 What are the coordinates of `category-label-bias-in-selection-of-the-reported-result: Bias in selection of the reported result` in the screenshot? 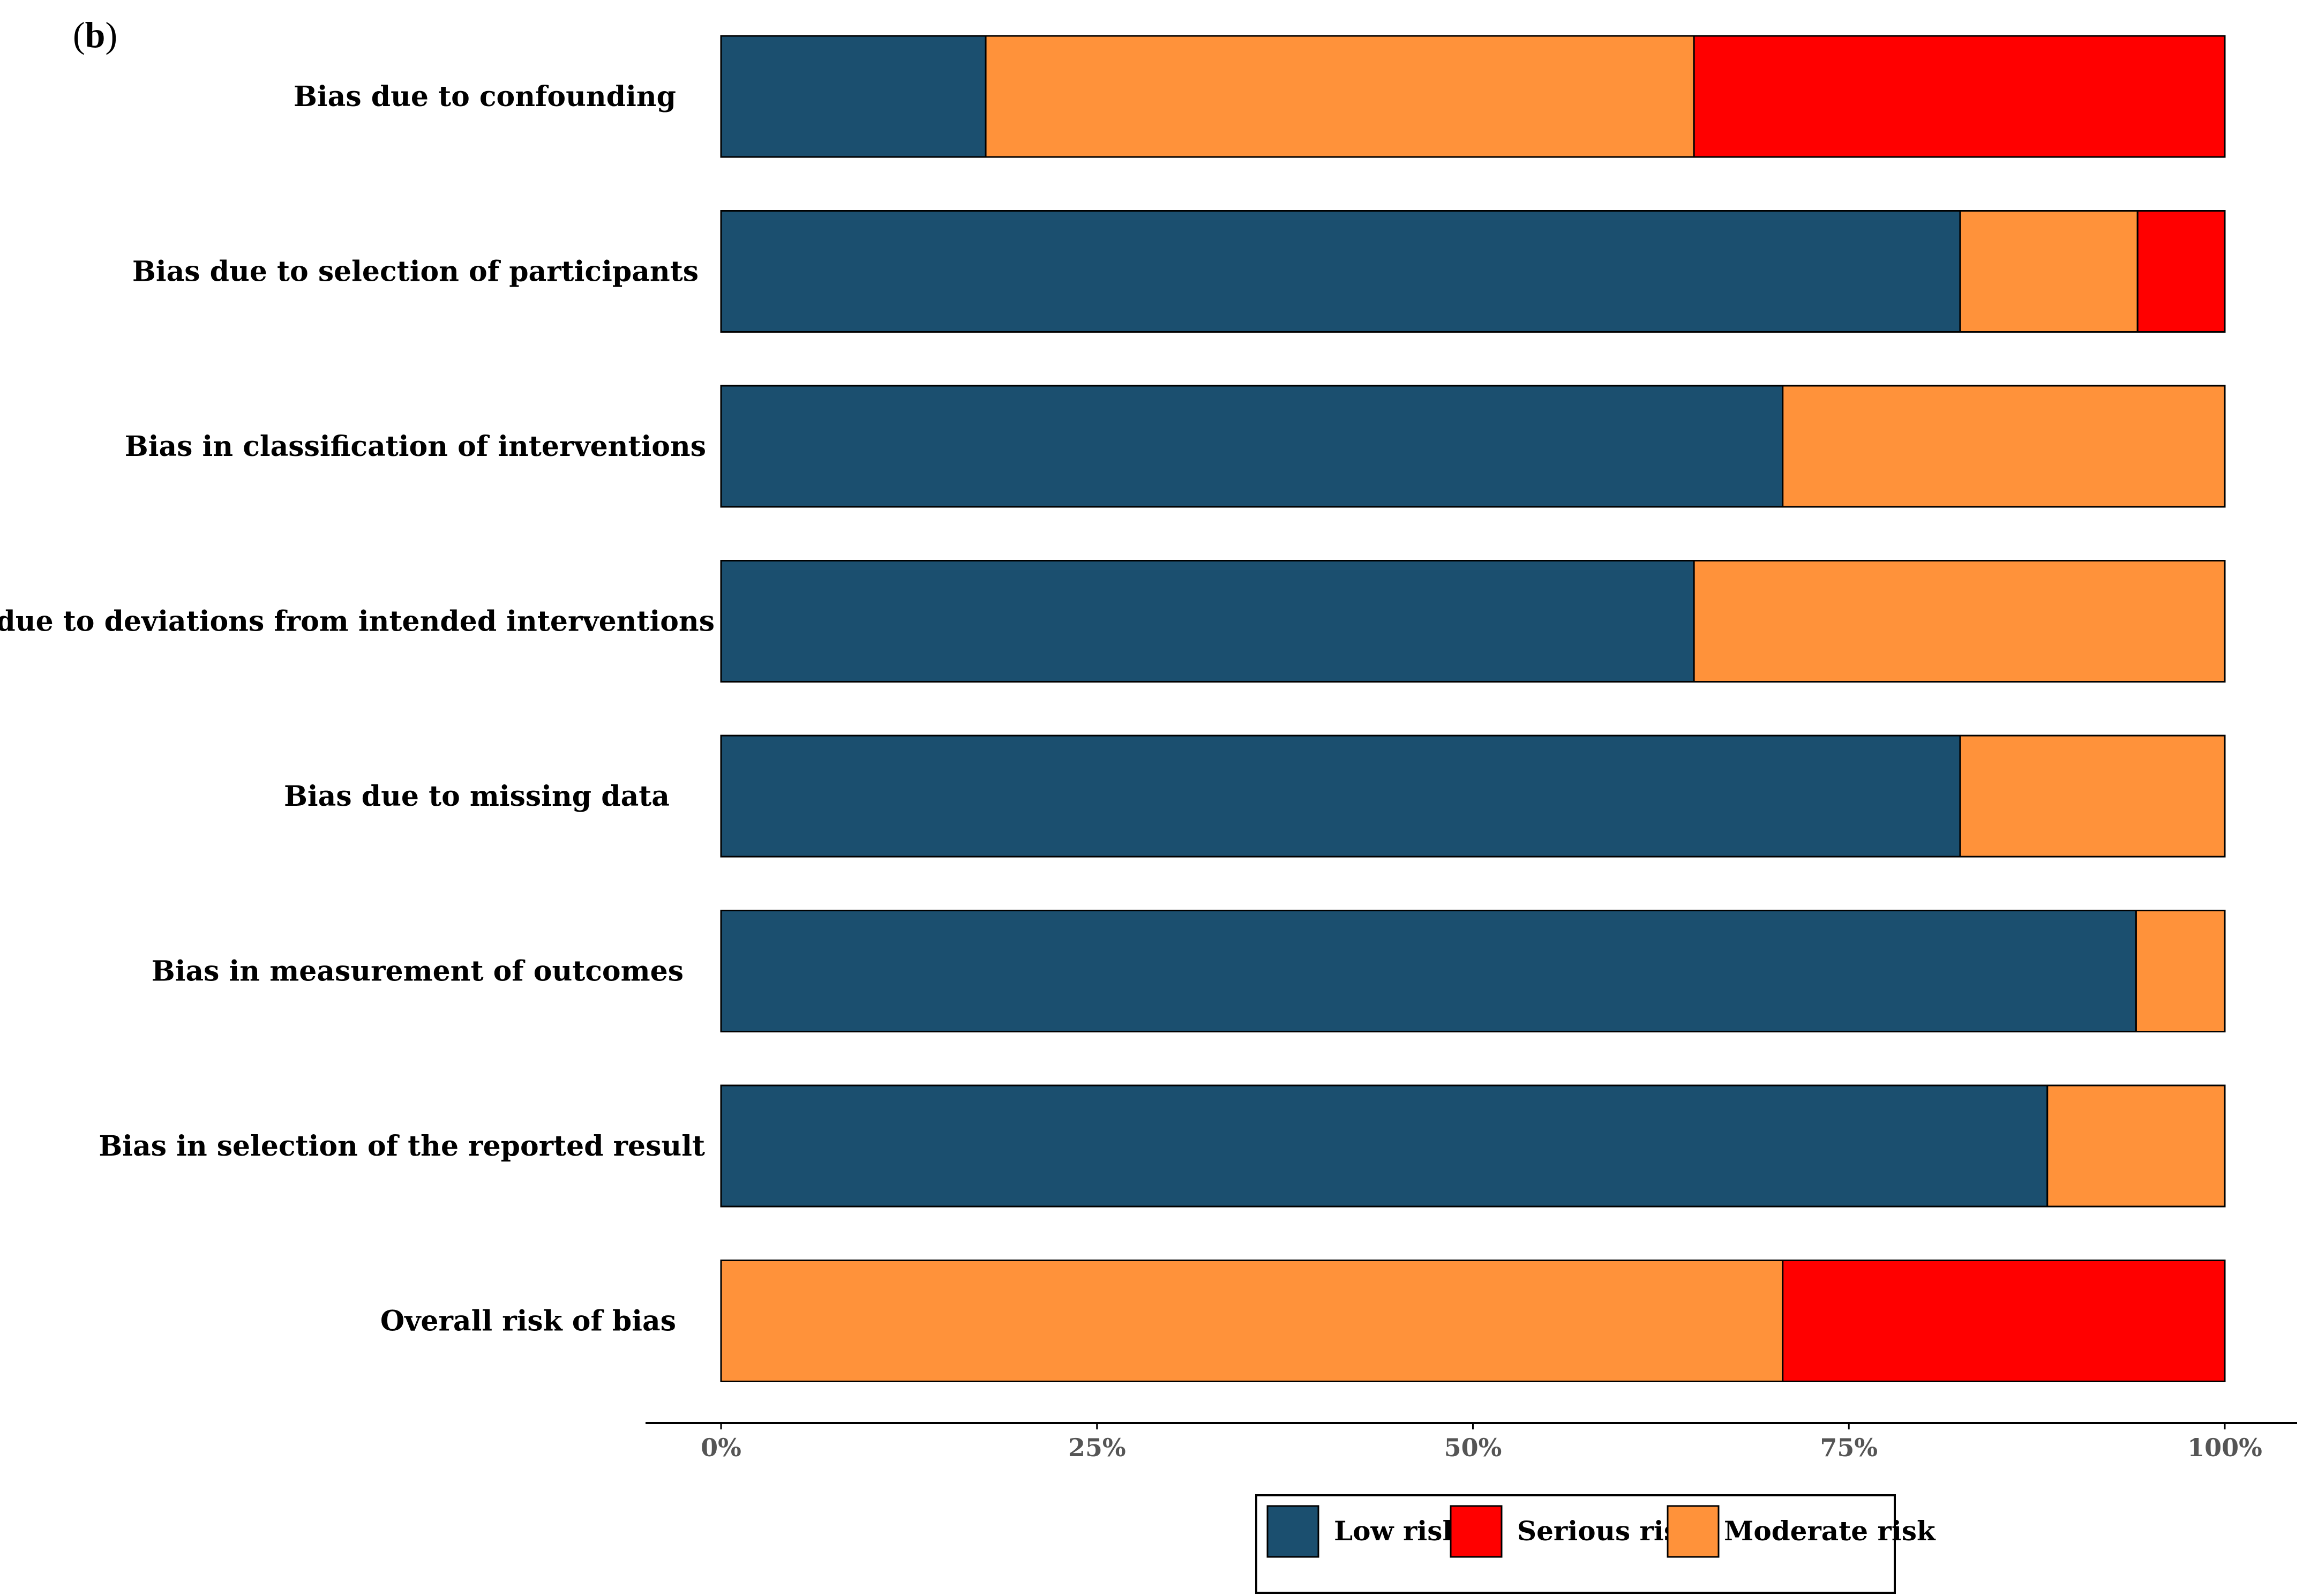 It's located at (402, 1147).